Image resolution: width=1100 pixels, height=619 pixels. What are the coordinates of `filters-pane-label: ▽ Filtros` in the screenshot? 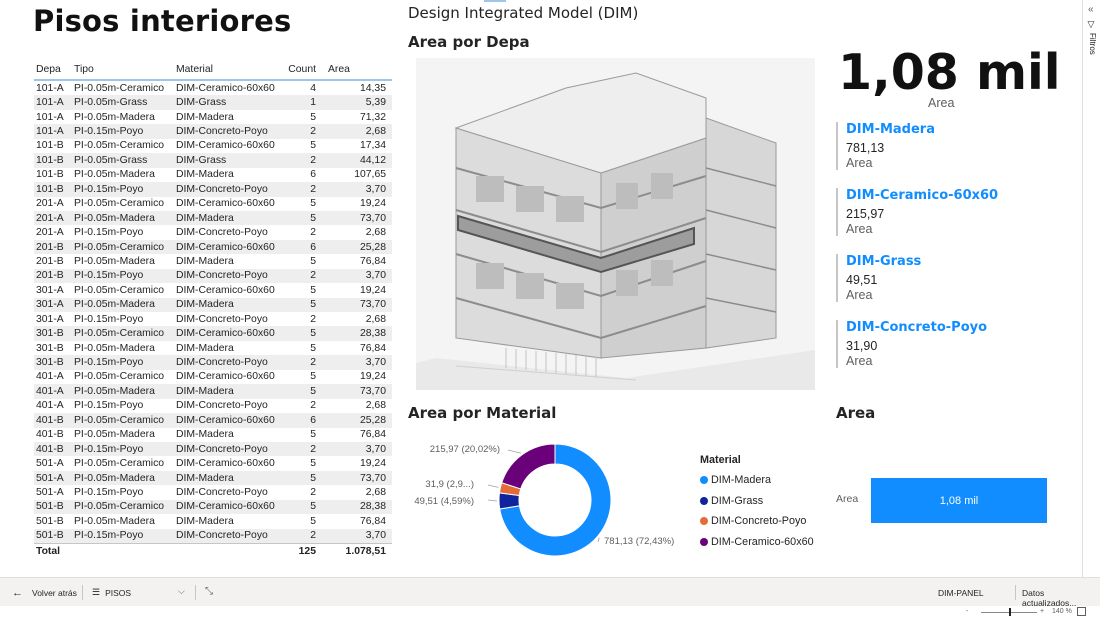 It's located at (1092, 37).